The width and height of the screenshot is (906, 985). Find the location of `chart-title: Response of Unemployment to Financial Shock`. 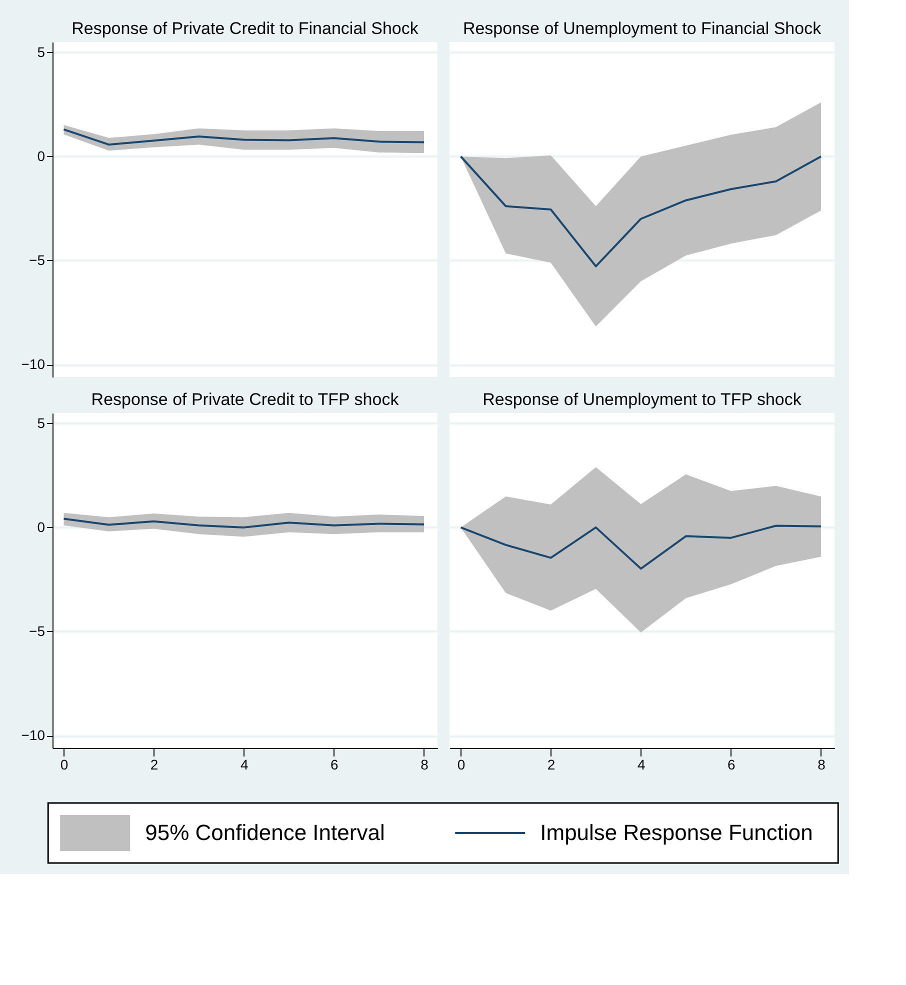

chart-title: Response of Unemployment to Financial Shock is located at coordinates (642, 28).